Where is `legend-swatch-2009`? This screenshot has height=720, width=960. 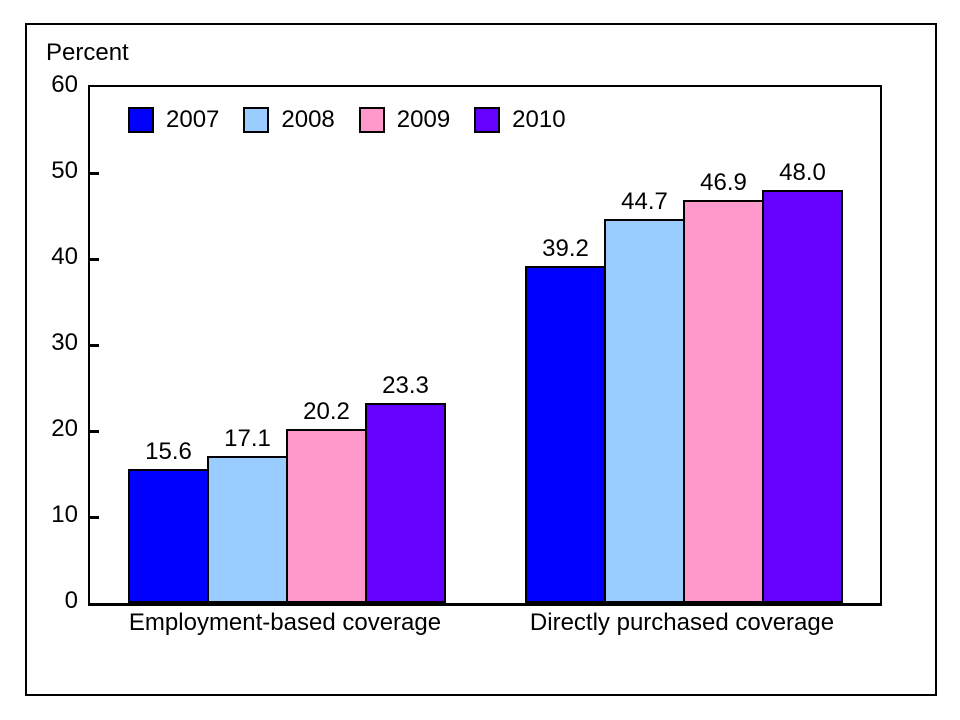 legend-swatch-2009 is located at coordinates (371, 120).